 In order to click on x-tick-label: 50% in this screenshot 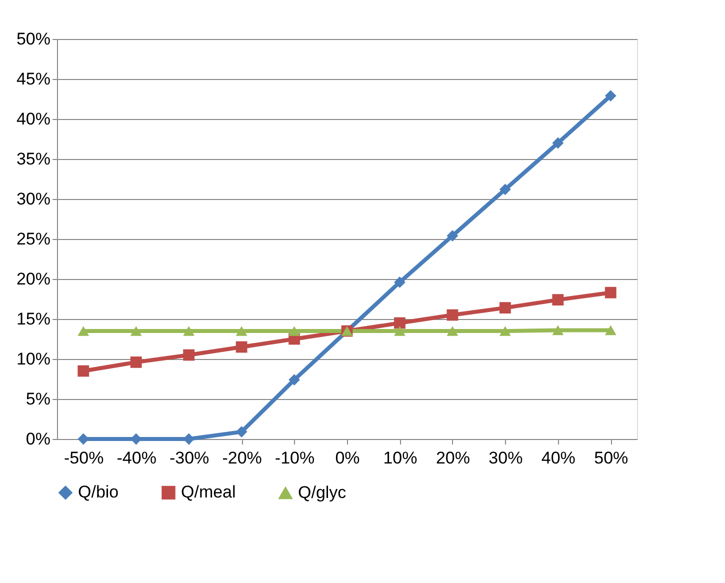, I will do `click(611, 458)`.